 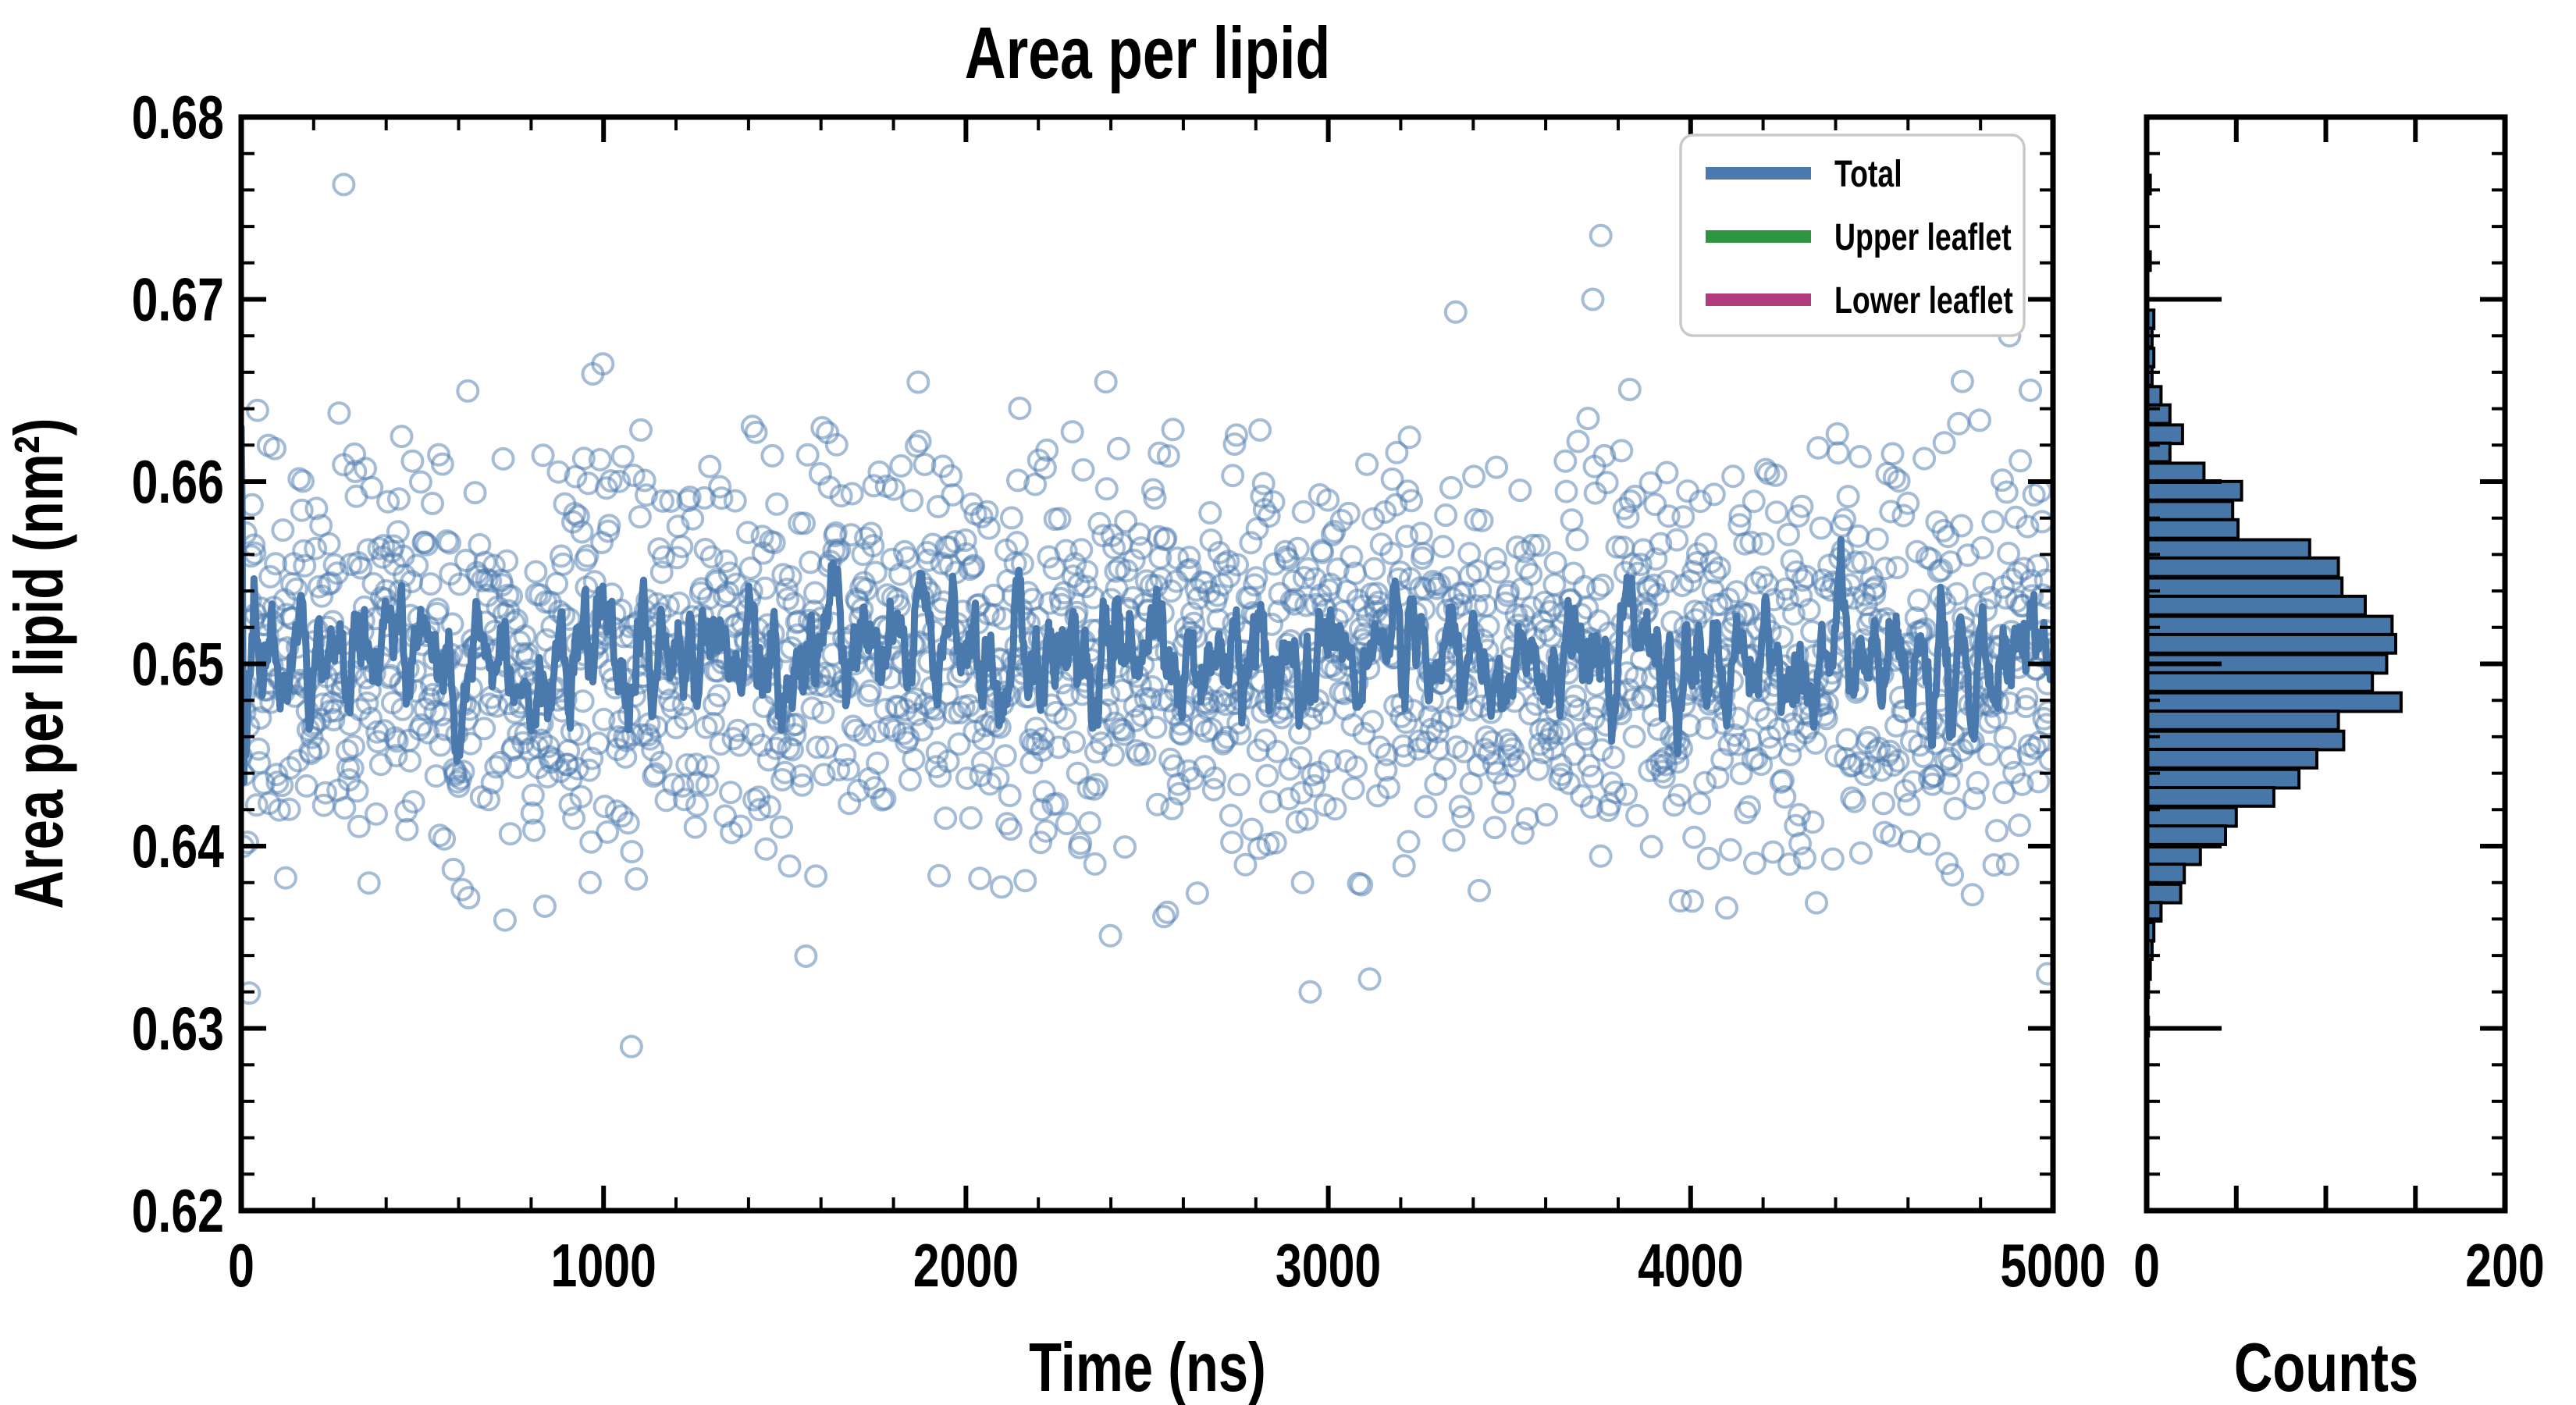 I want to click on counts-tick-label: 200, so click(x=2505, y=1266).